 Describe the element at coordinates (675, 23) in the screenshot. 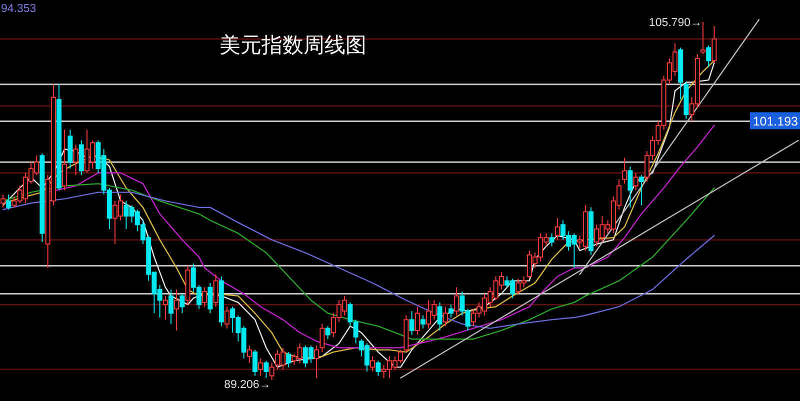

I see `annotation: 105.790→` at that location.